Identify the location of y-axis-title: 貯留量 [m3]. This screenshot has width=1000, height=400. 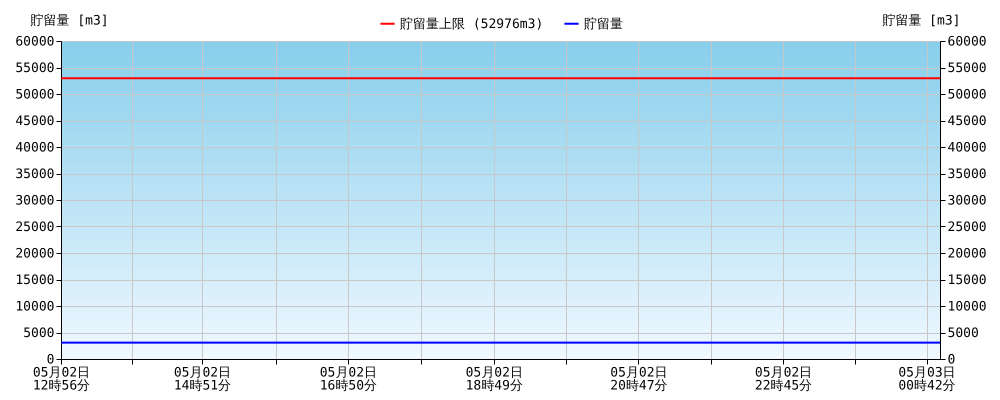
(69, 21).